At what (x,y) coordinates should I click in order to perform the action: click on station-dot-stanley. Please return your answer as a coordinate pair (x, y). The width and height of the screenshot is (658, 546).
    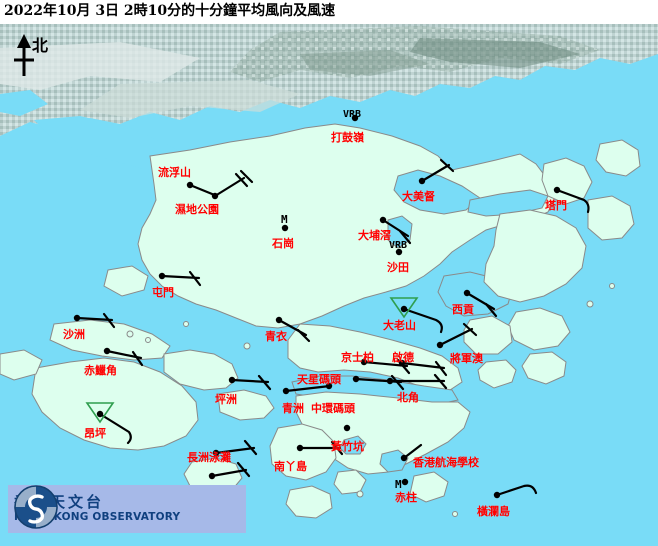
    Looking at the image, I should click on (405, 482).